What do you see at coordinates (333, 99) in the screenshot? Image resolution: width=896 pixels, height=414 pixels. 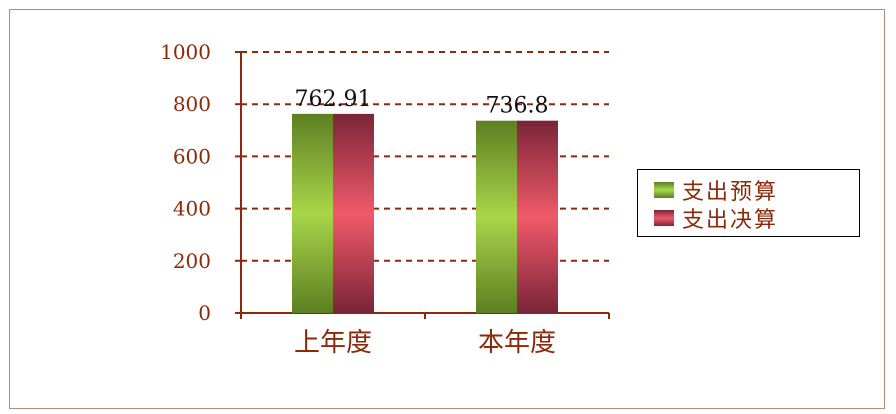 I see `data-label: 762.91` at bounding box center [333, 99].